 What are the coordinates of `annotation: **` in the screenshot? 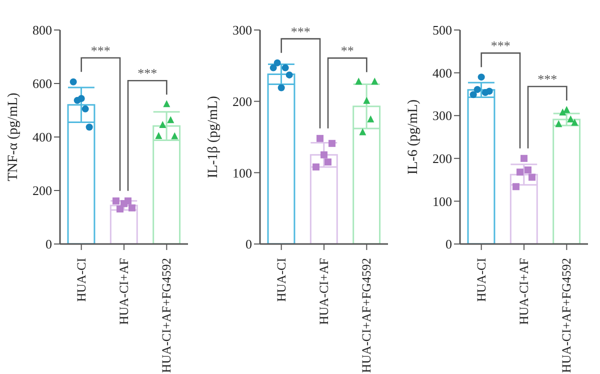 It's located at (347, 50).